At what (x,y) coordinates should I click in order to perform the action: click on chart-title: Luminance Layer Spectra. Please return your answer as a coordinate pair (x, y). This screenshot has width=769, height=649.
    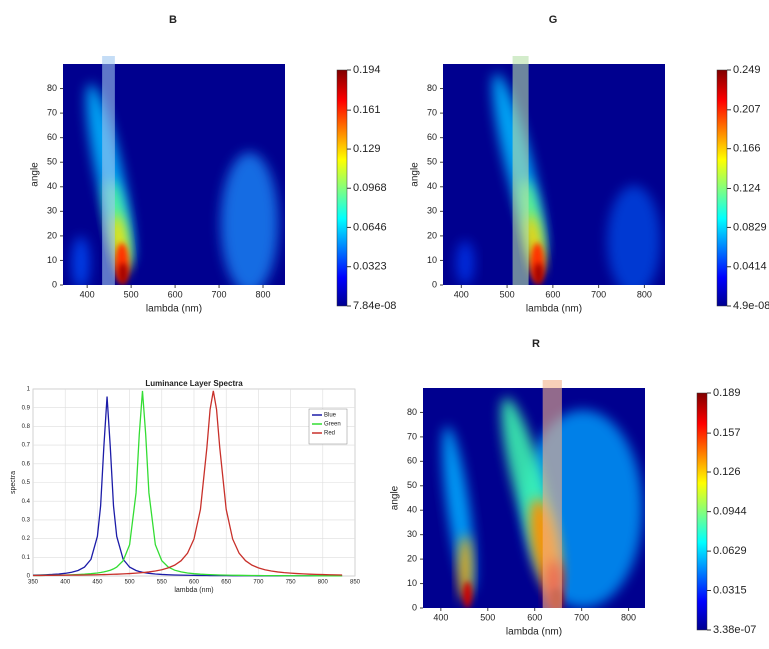
    Looking at the image, I should click on (194, 383).